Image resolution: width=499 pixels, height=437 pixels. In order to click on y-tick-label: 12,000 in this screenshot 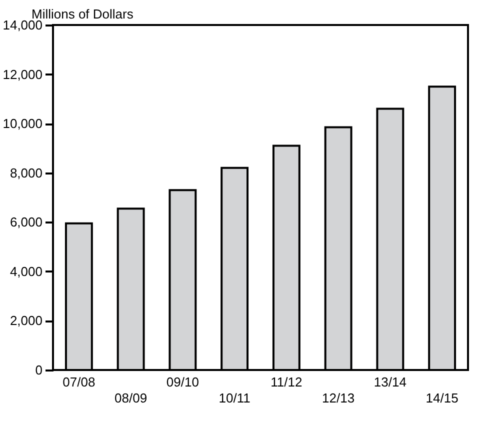, I will do `click(22, 74)`.